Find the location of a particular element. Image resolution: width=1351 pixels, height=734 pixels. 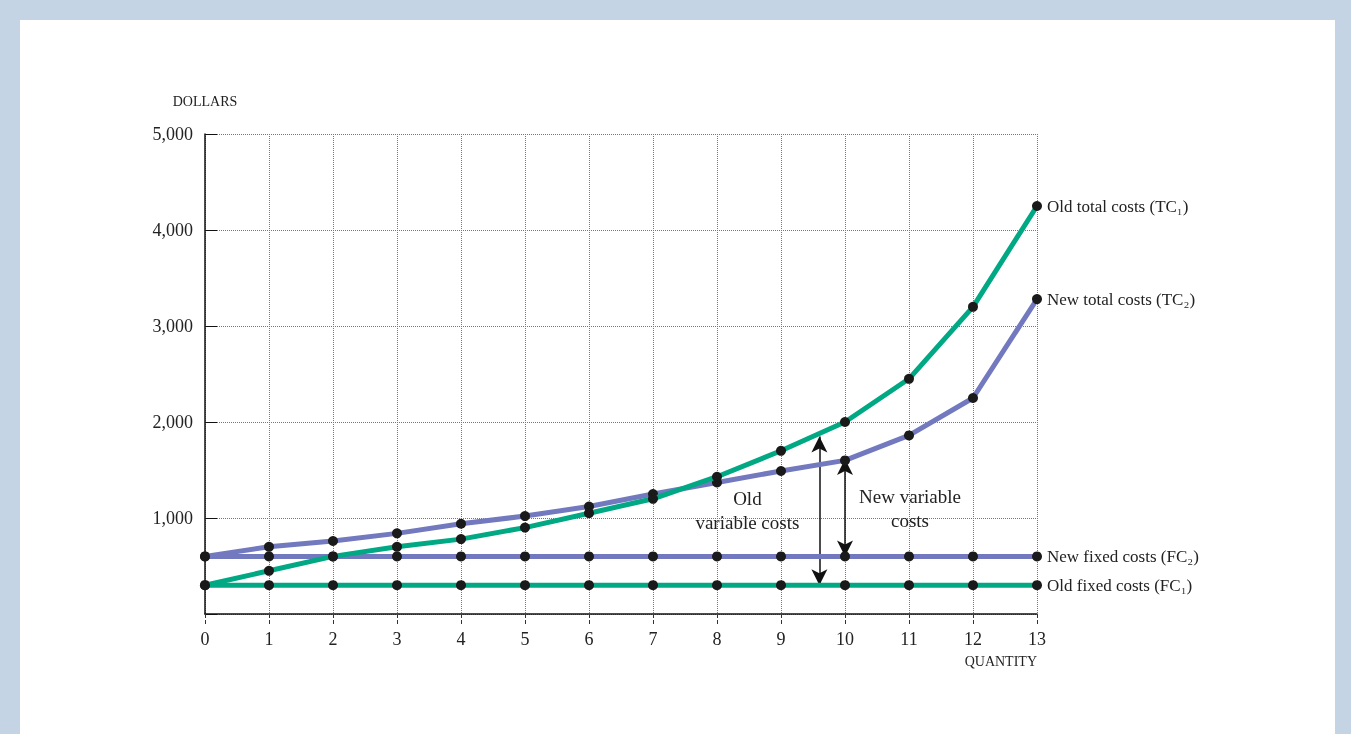

series-label: New total costs (TC₂) is located at coordinates (1121, 299).